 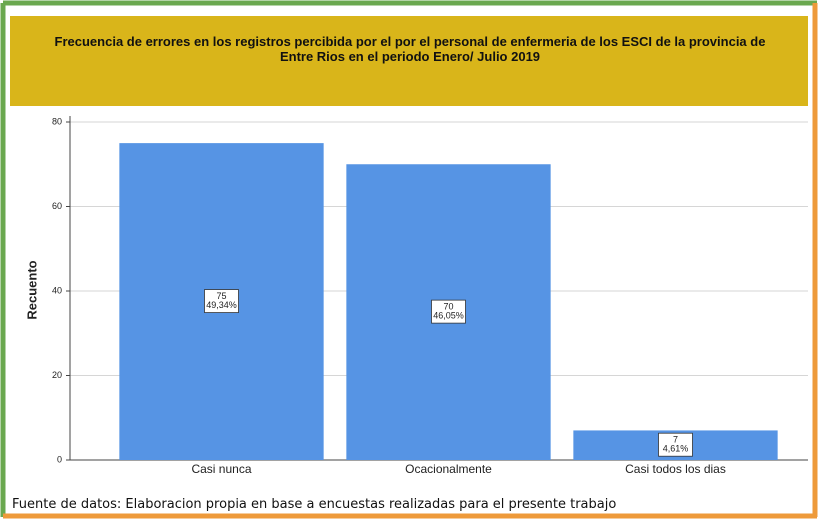 What do you see at coordinates (57, 290) in the screenshot?
I see `y-tick-label: 40` at bounding box center [57, 290].